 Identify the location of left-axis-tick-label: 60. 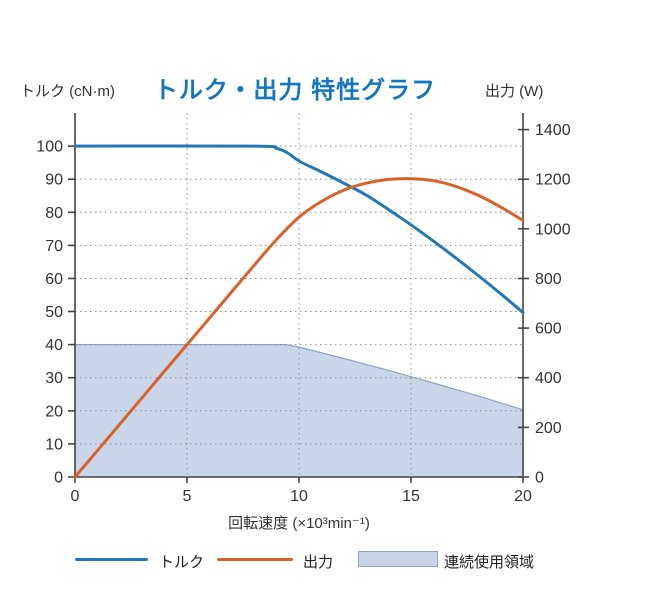
(54, 279).